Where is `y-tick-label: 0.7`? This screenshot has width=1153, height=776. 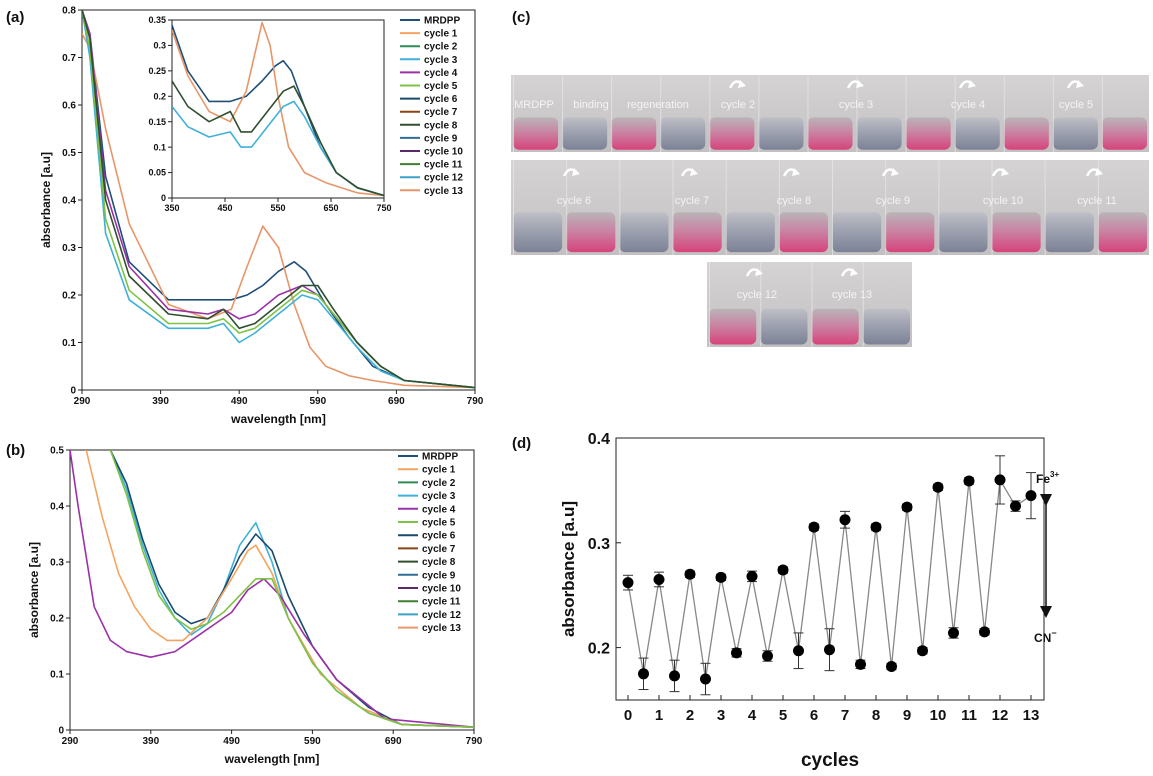 y-tick-label: 0.7 is located at coordinates (69, 58).